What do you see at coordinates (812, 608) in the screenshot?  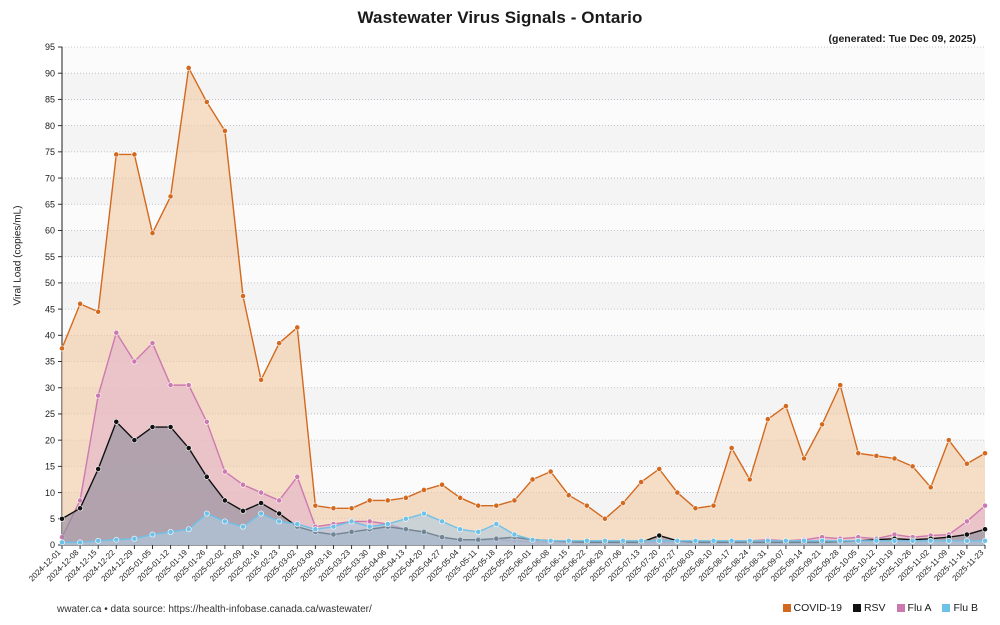 I see `legend-item-covid-19: COVID-19` at bounding box center [812, 608].